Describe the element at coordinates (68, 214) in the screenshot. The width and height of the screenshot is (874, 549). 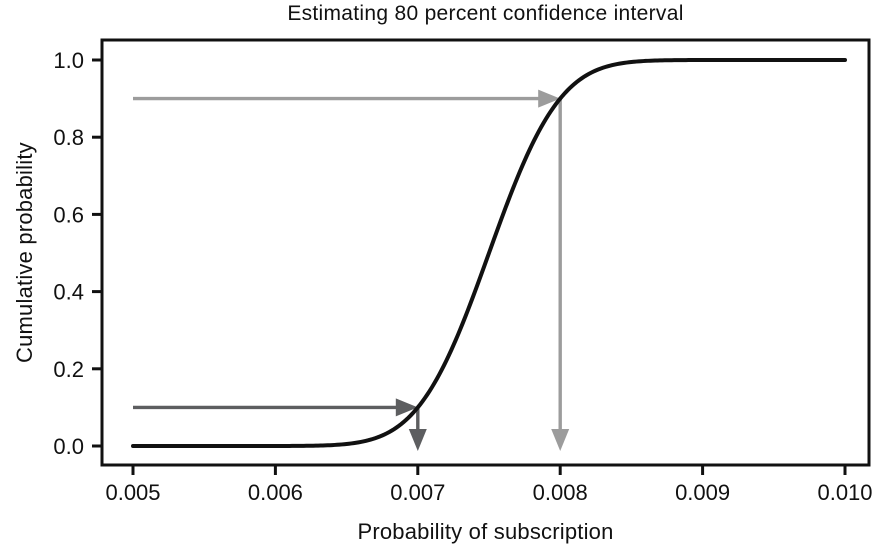
I see `y-tick-label: 0.6` at that location.